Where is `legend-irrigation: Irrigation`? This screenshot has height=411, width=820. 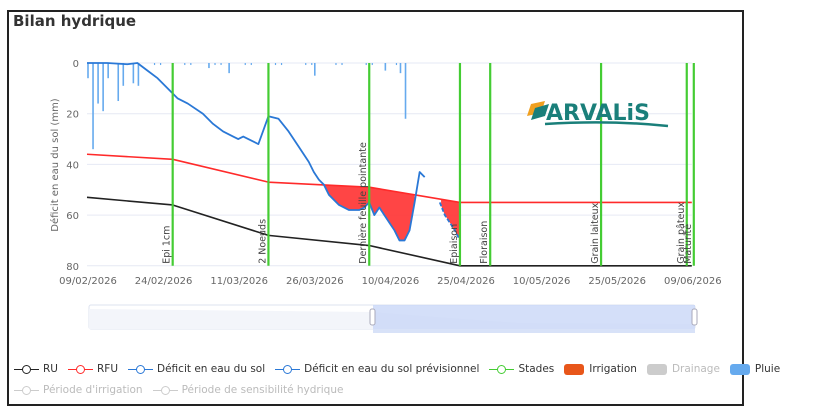
legend-irrigation: Irrigation is located at coordinates (600, 369).